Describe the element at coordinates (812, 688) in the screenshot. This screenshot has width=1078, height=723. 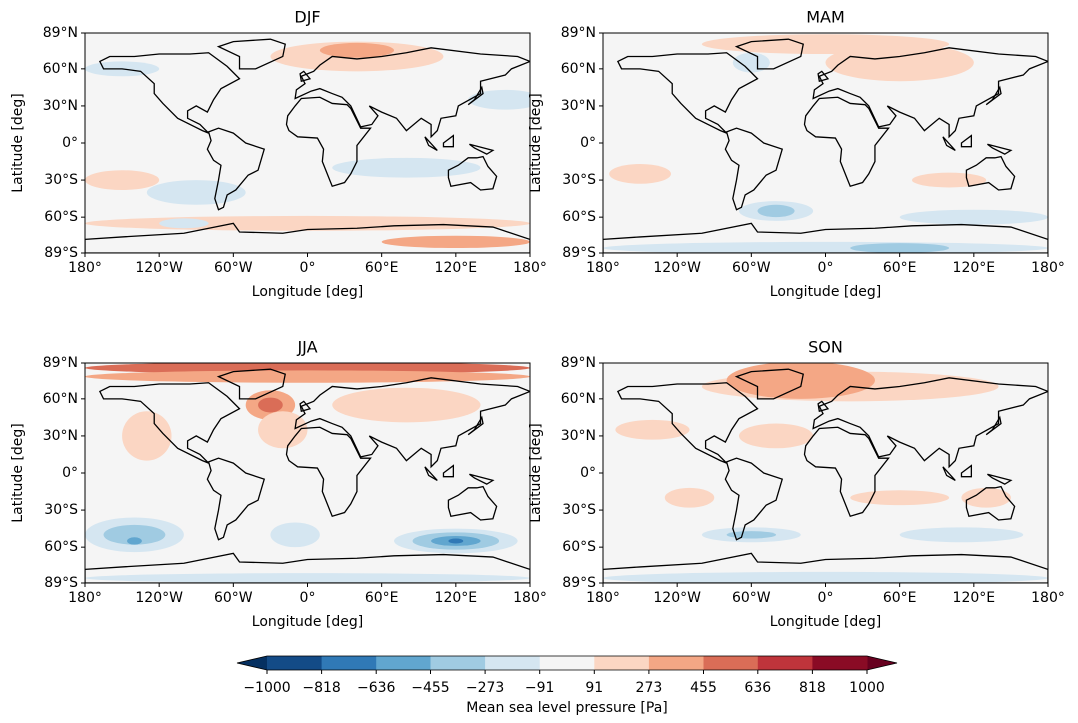
I see `colorbar-tick-label: 818` at that location.